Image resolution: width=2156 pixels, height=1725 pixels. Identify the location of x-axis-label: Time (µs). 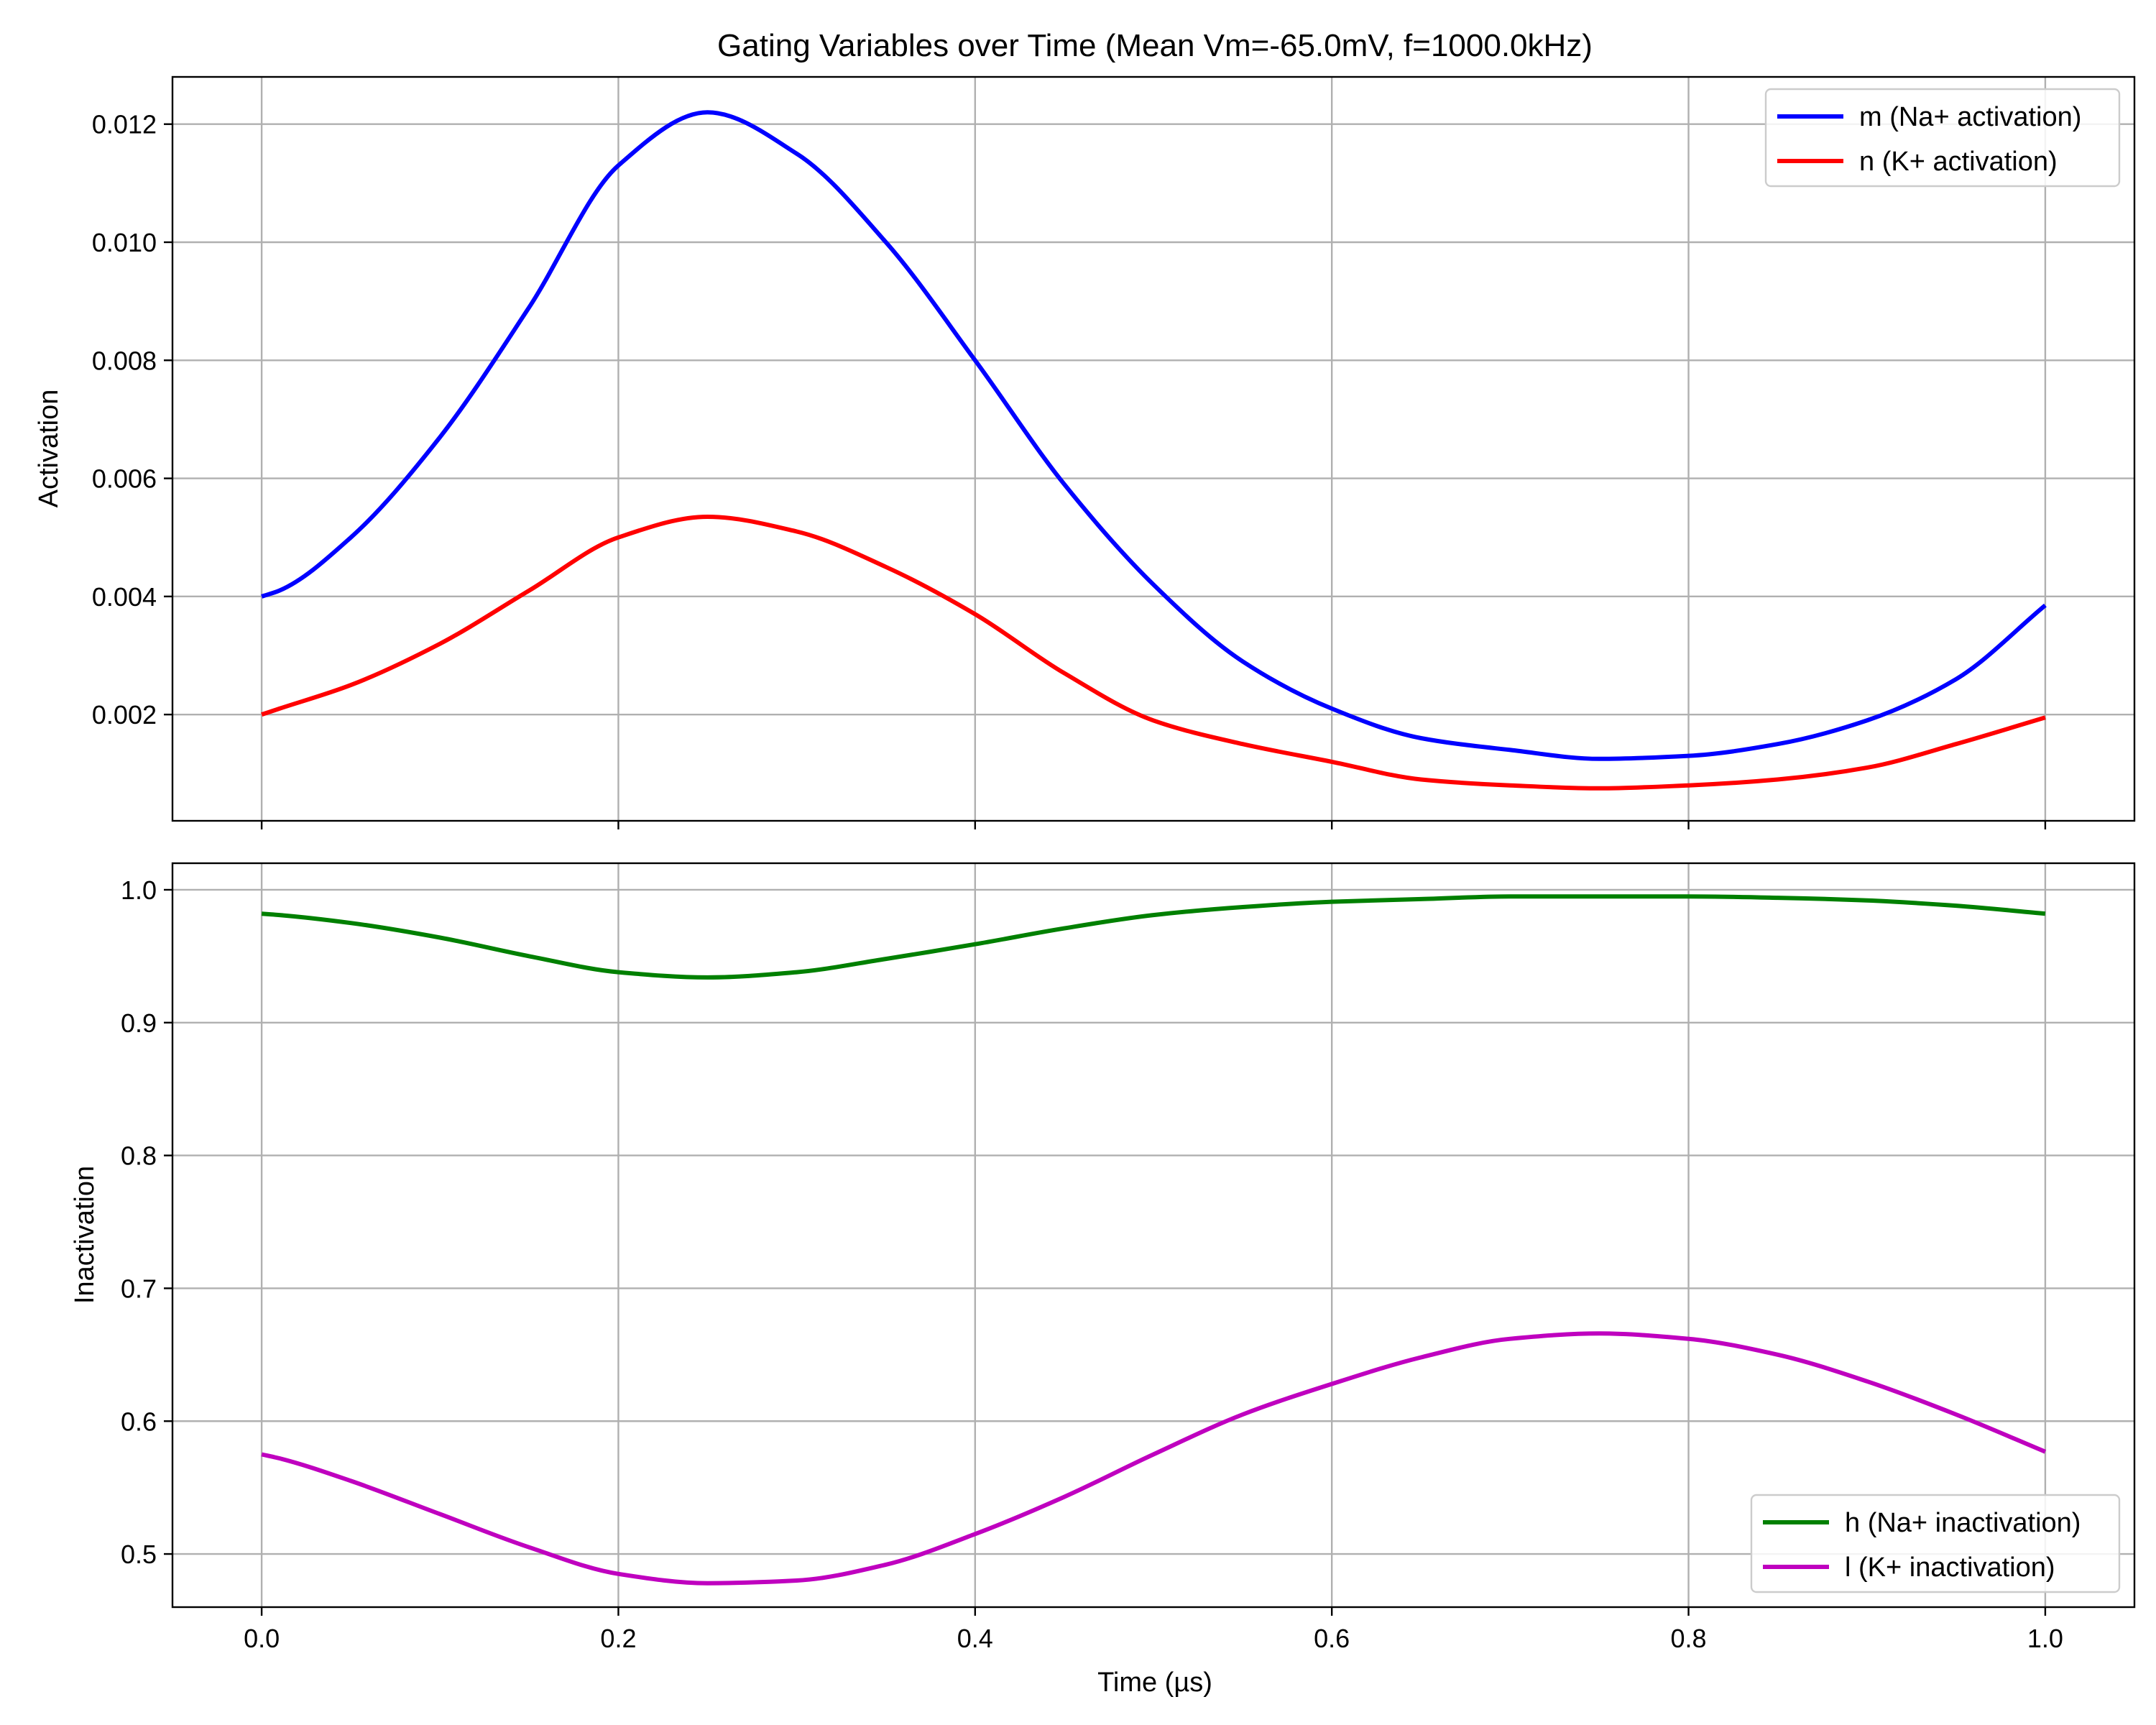
(1154, 1683).